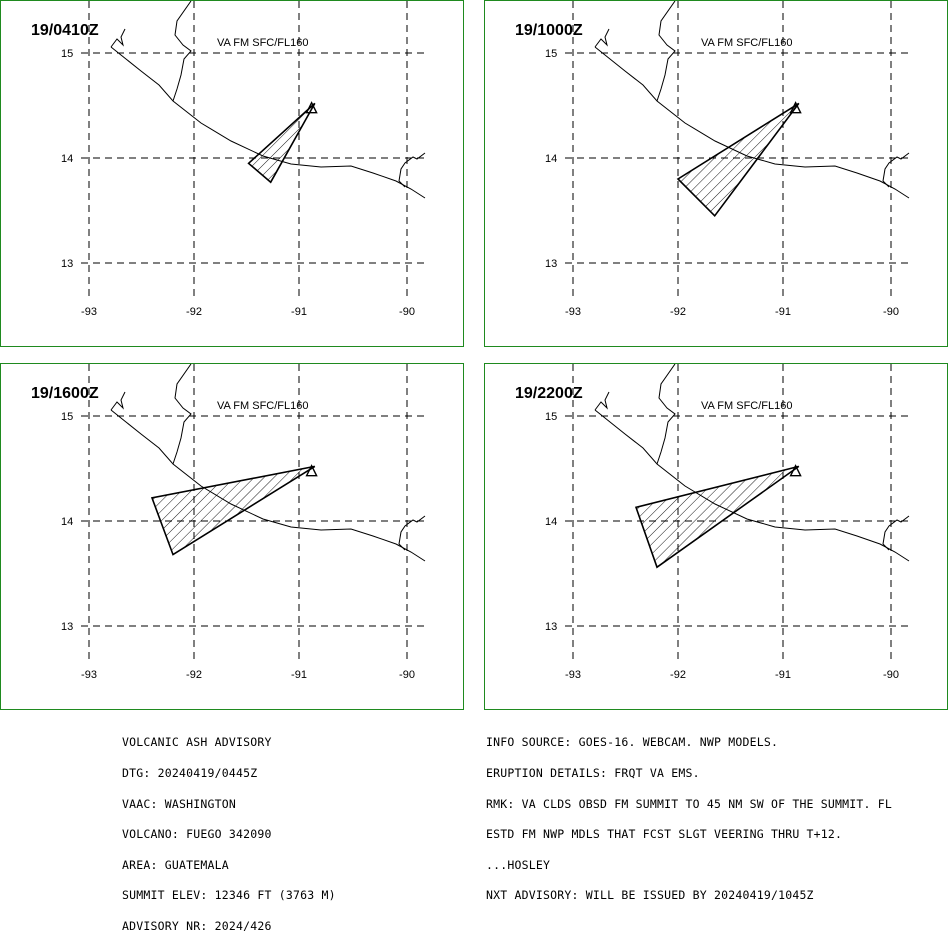  What do you see at coordinates (190, 773) in the screenshot?
I see `advisory-line: DTG: 20240419/0445Z` at bounding box center [190, 773].